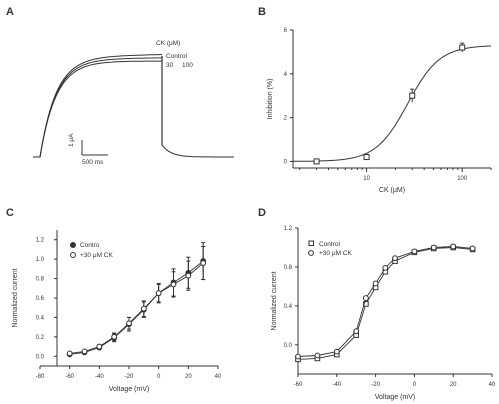 The height and width of the screenshot is (404, 499). What do you see at coordinates (288, 346) in the screenshot?
I see `panel-d-y-tick-label: 0.0` at bounding box center [288, 346].